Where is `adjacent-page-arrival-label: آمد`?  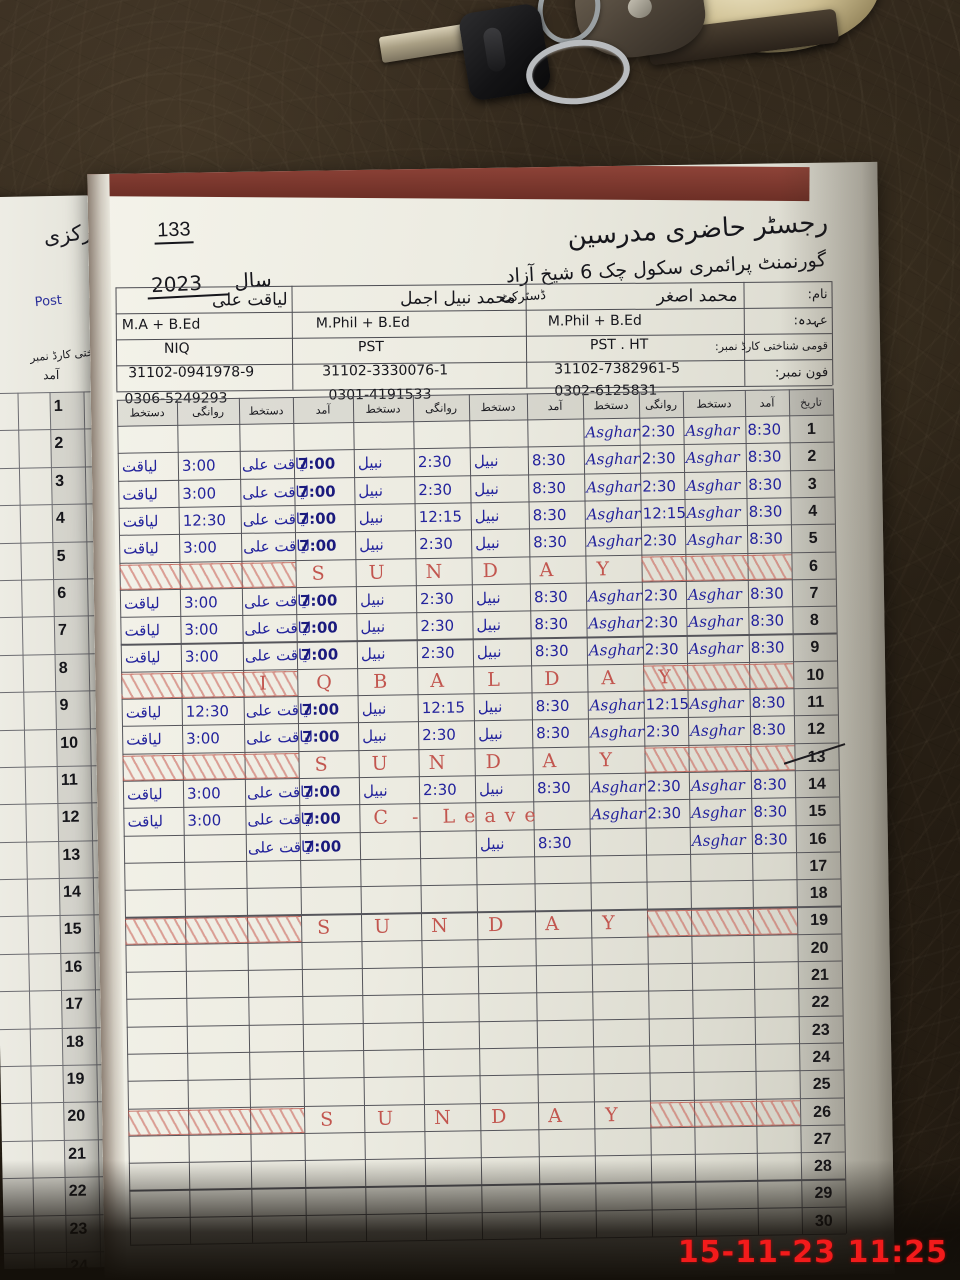
adjacent-page-arrival-label: آمد is located at coordinates (51, 375).